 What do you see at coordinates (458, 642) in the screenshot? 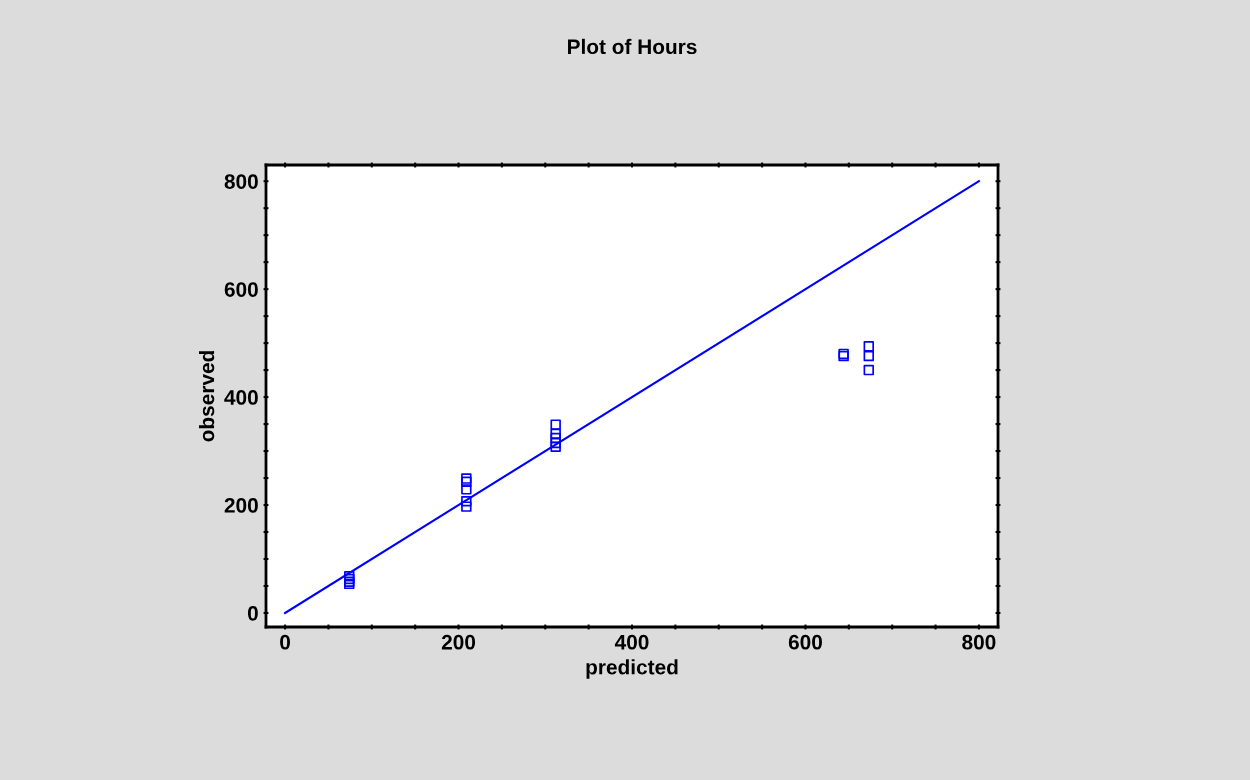
I see `x-tick-label: 200` at bounding box center [458, 642].